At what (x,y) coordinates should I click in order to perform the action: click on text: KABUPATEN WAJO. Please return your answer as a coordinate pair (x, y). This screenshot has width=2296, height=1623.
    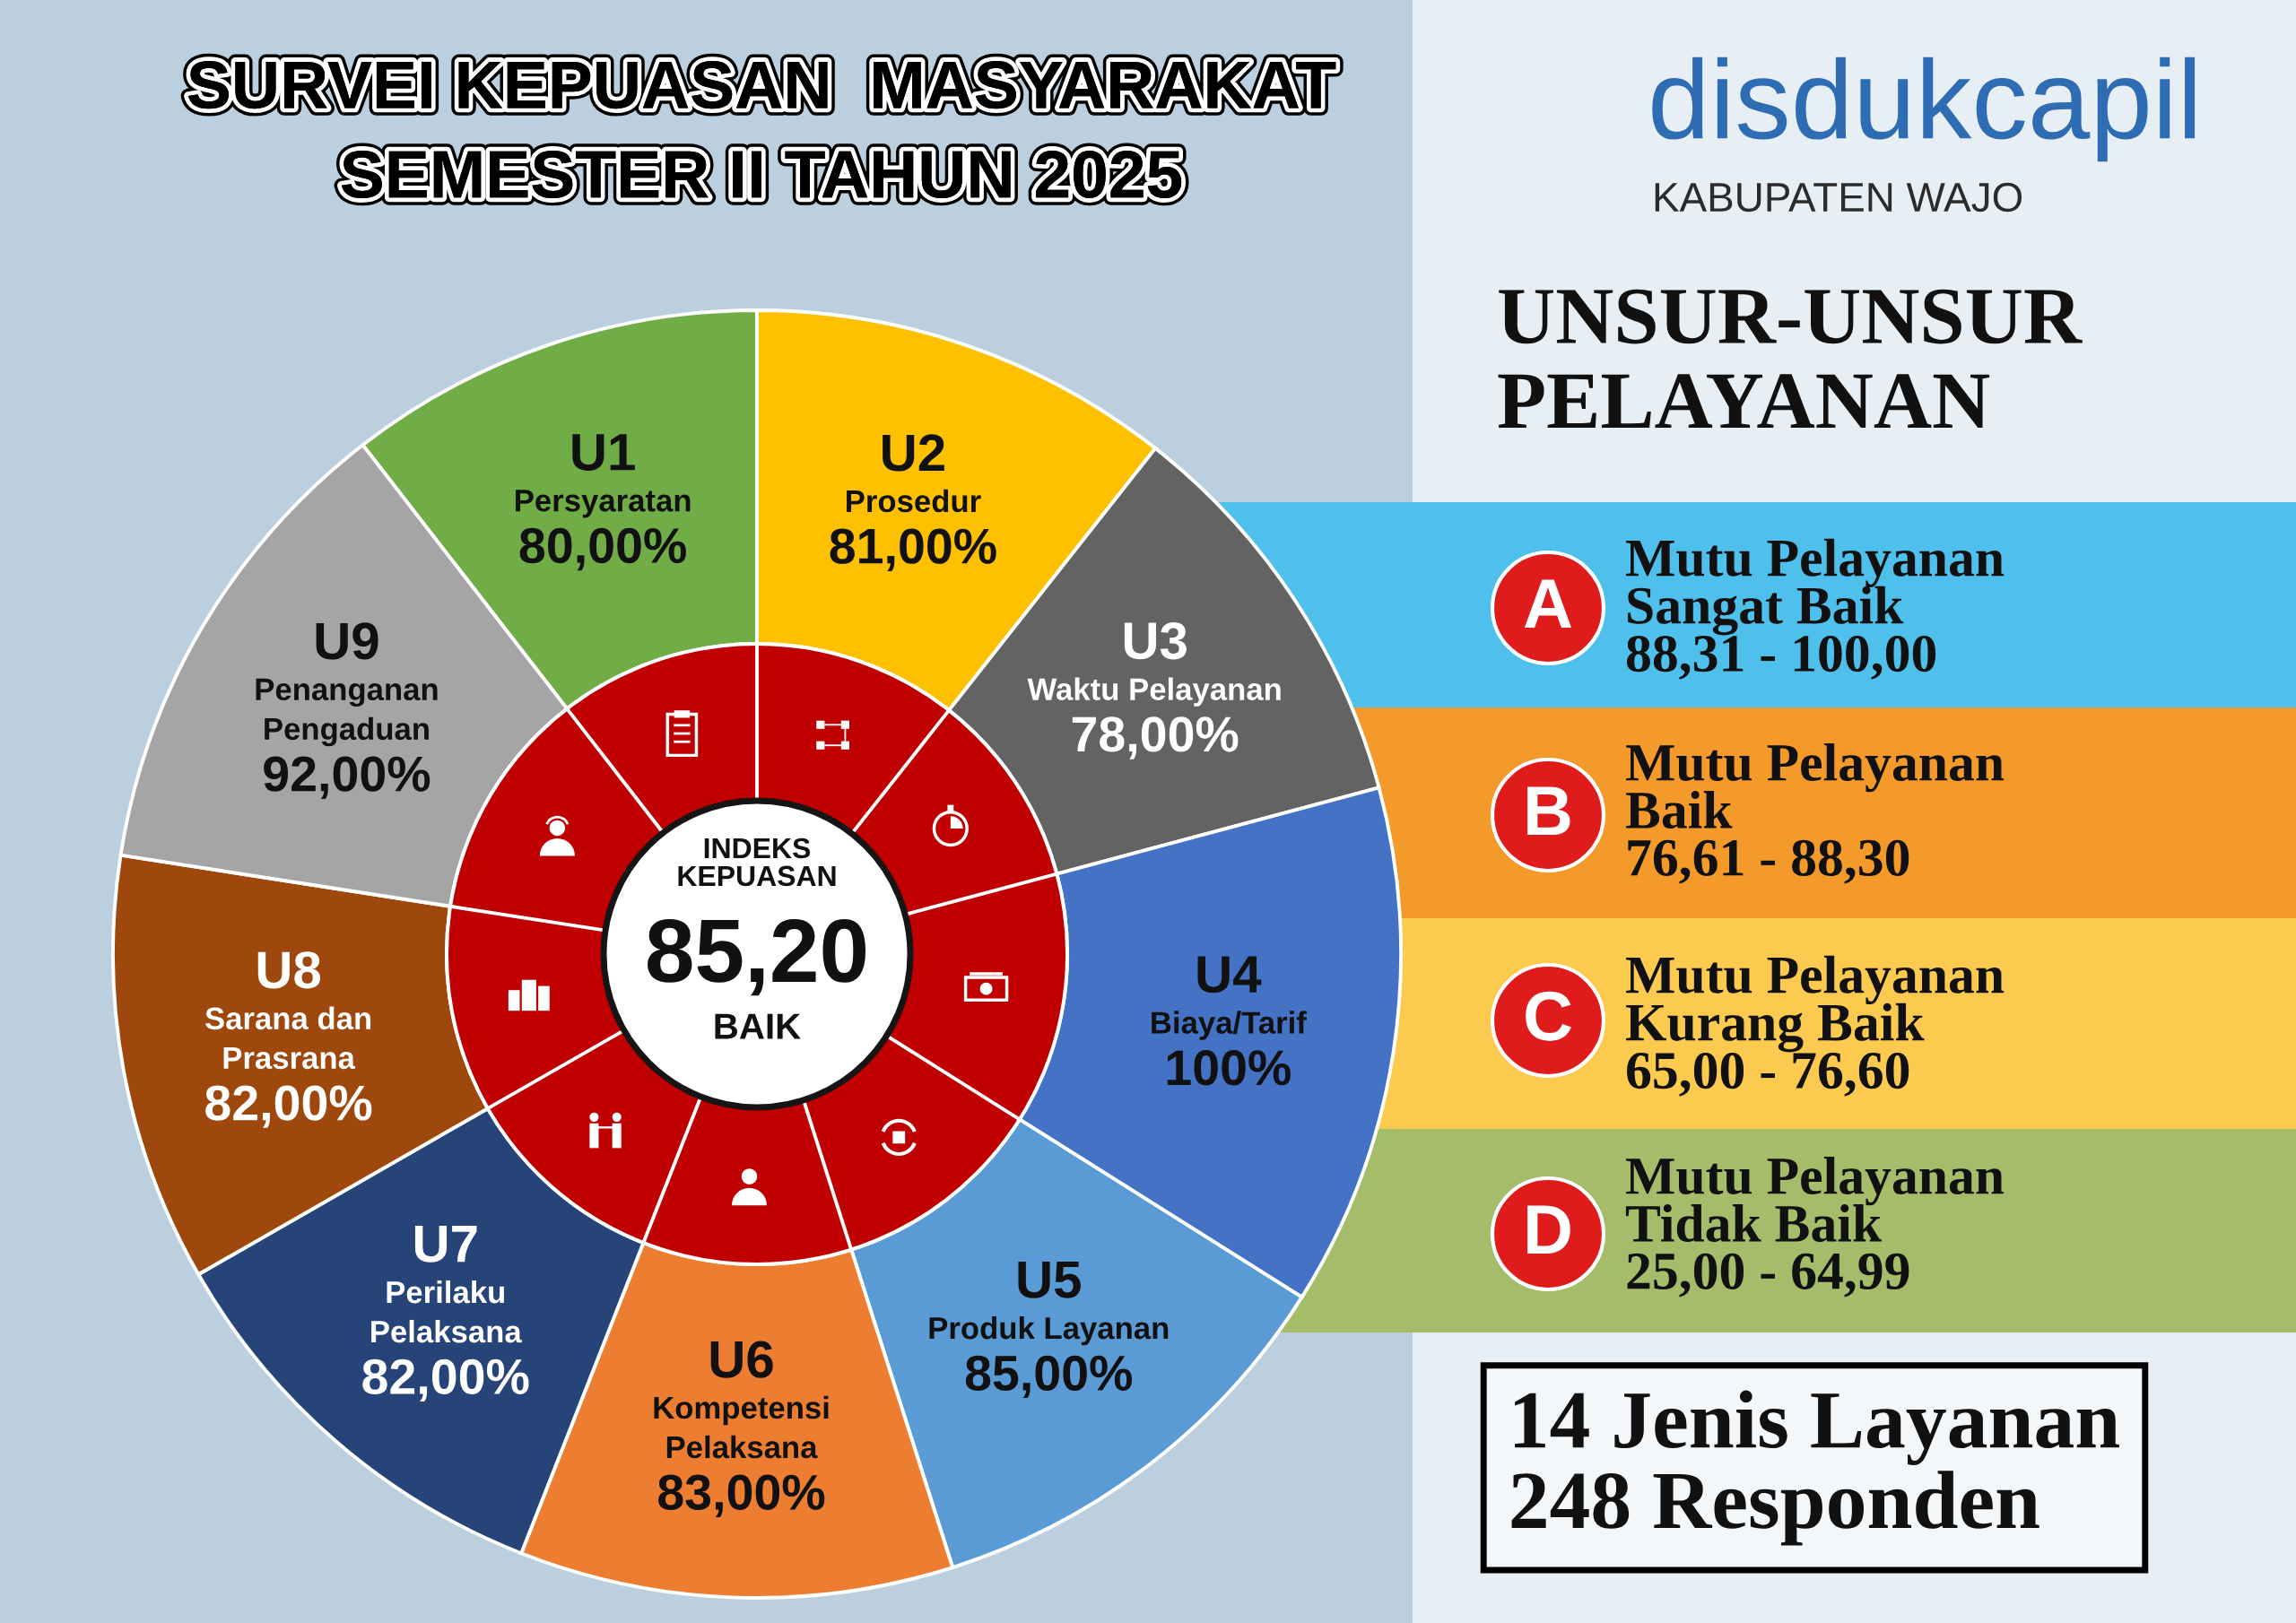
    Looking at the image, I should click on (1838, 197).